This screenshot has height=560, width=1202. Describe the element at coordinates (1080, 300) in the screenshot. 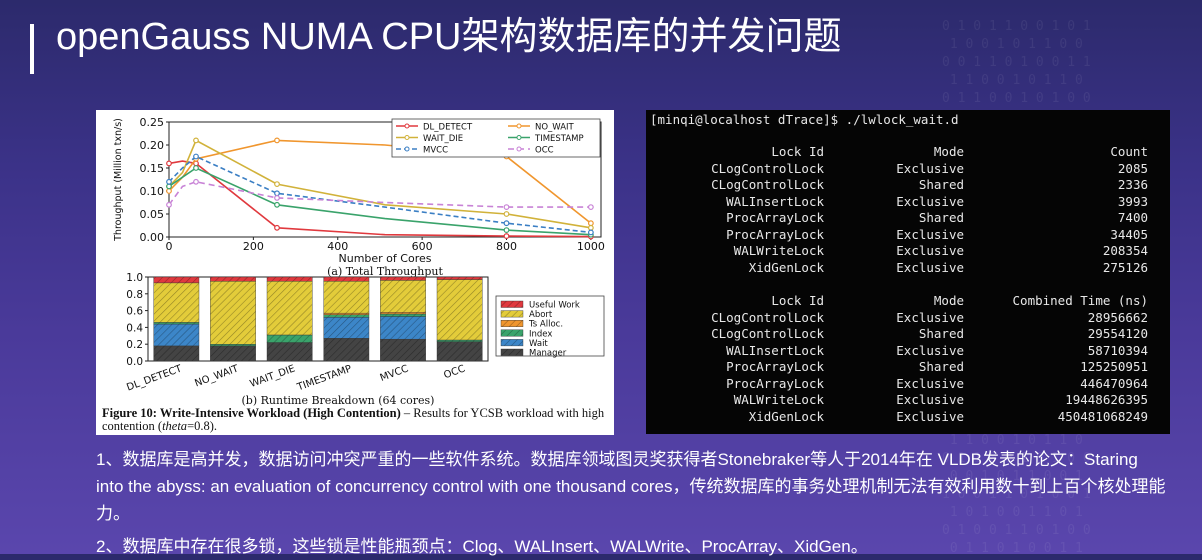

I see `column-header: Combined Time (ns)` at that location.